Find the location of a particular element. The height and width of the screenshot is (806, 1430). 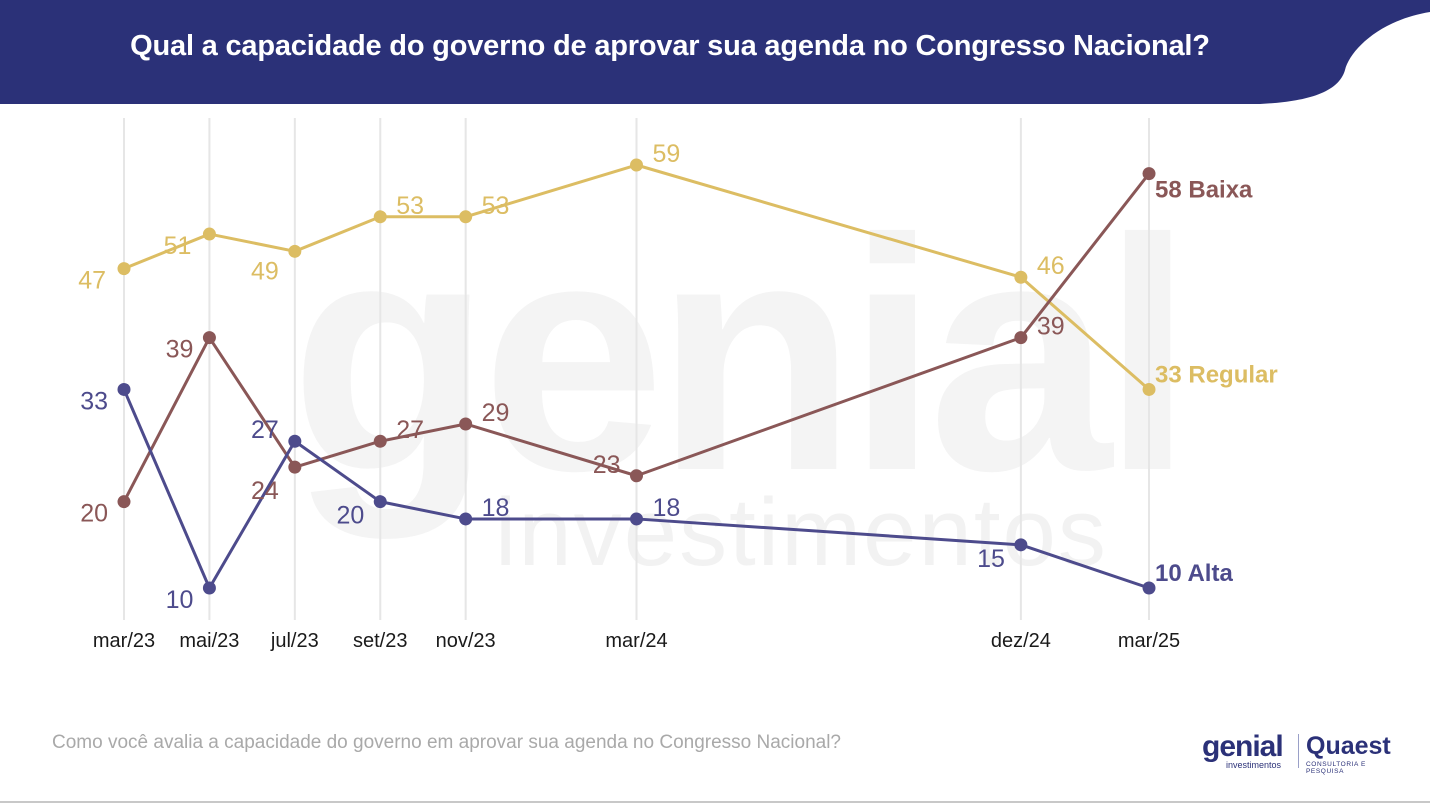

x-tick-label: dez/24 is located at coordinates (1021, 641).